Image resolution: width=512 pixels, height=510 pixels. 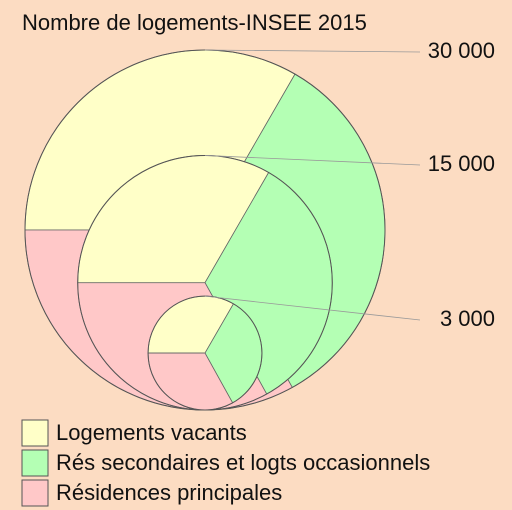 What do you see at coordinates (461, 163) in the screenshot?
I see `size-label: 15 000` at bounding box center [461, 163].